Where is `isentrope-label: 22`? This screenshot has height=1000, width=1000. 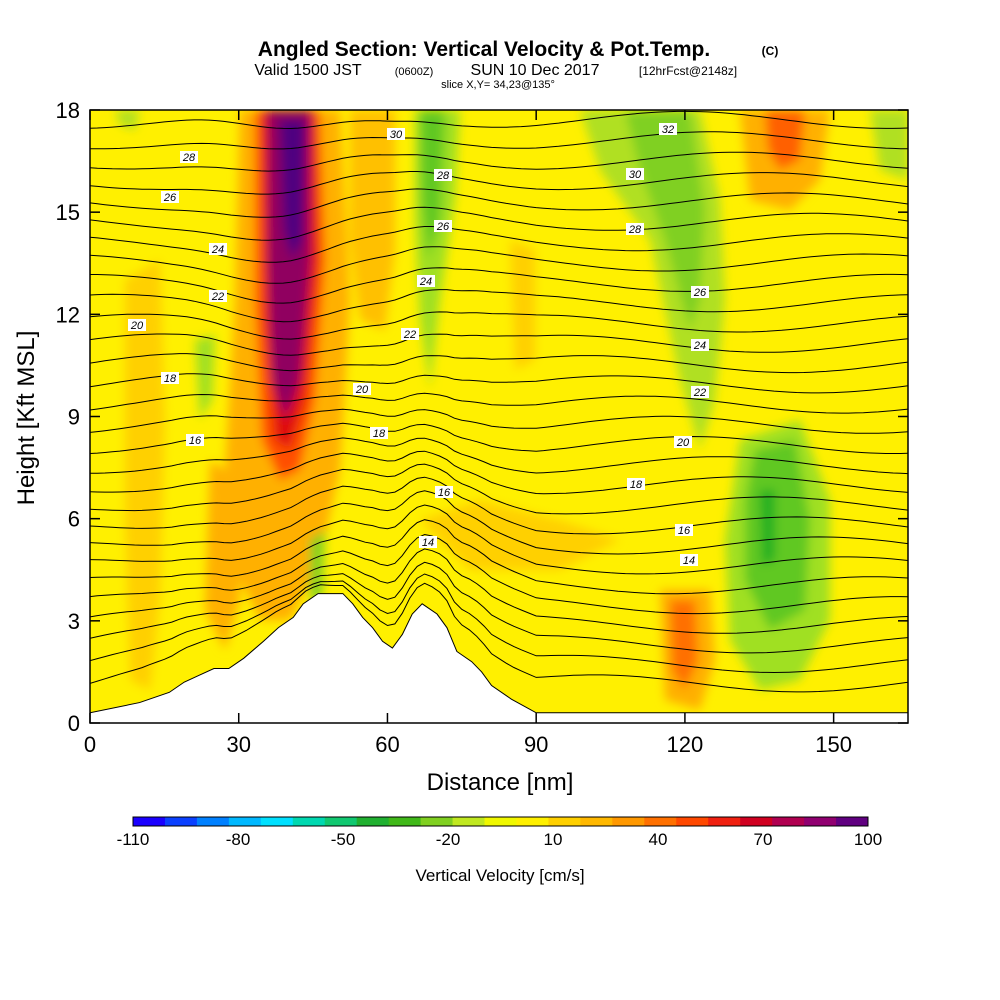 isentrope-label: 22 is located at coordinates (217, 297).